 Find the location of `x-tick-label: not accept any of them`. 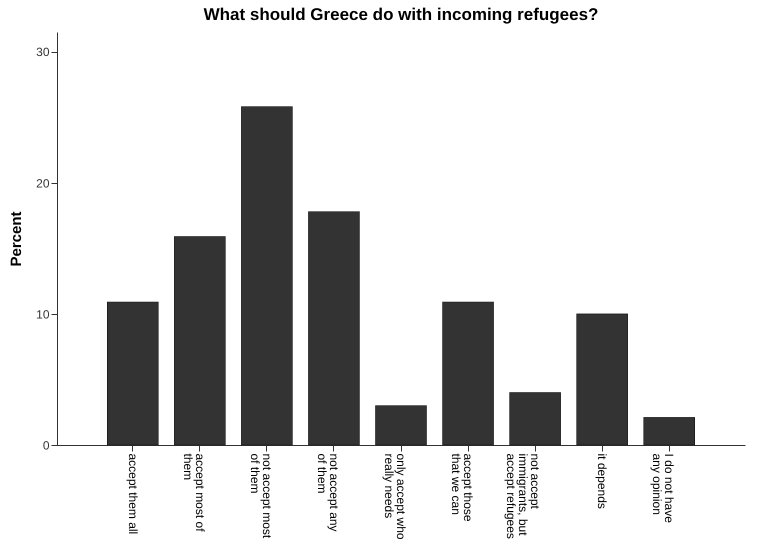

x-tick-label: not accept any of them is located at coordinates (327, 493).